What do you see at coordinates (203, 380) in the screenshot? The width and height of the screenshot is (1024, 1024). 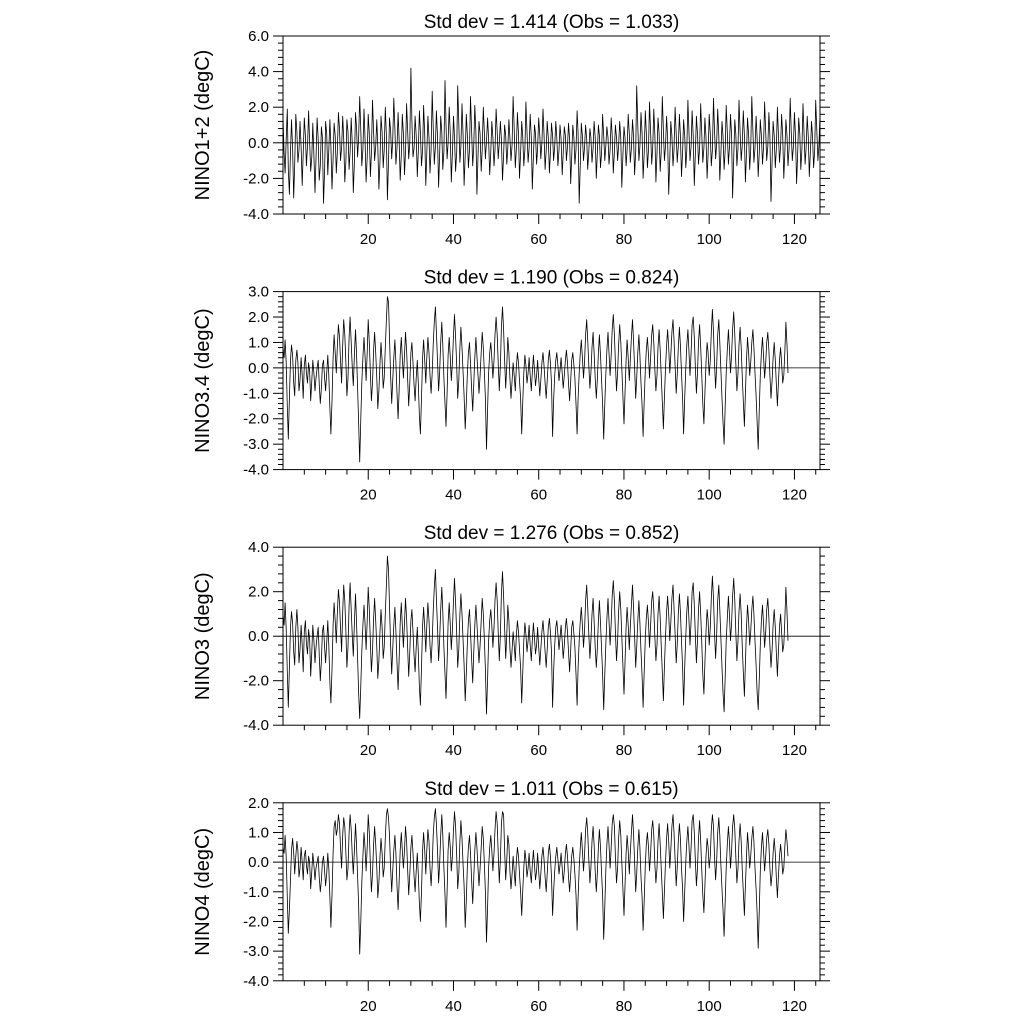 I see `y-axis-label: NINO3.4 (degC)` at bounding box center [203, 380].